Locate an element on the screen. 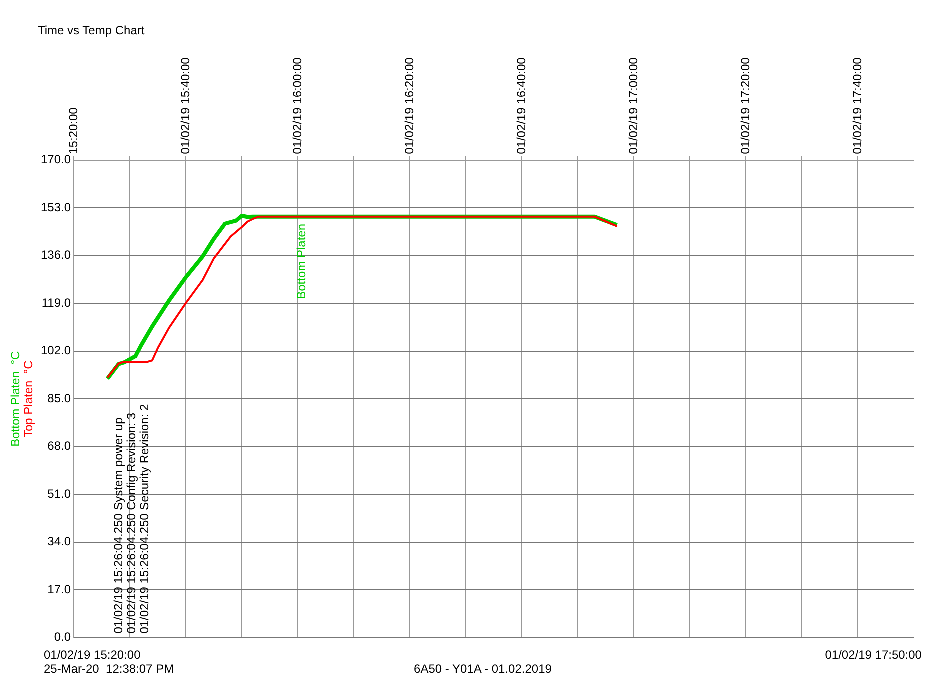 This screenshot has height=700, width=930. y-tick-label: 0.0 is located at coordinates (63, 637).